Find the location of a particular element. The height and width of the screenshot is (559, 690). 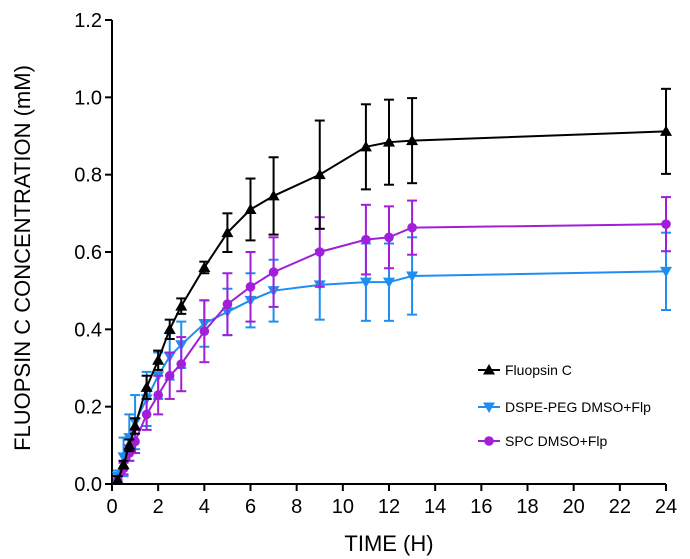

y-tick-label: 1.2 is located at coordinates (88, 21).